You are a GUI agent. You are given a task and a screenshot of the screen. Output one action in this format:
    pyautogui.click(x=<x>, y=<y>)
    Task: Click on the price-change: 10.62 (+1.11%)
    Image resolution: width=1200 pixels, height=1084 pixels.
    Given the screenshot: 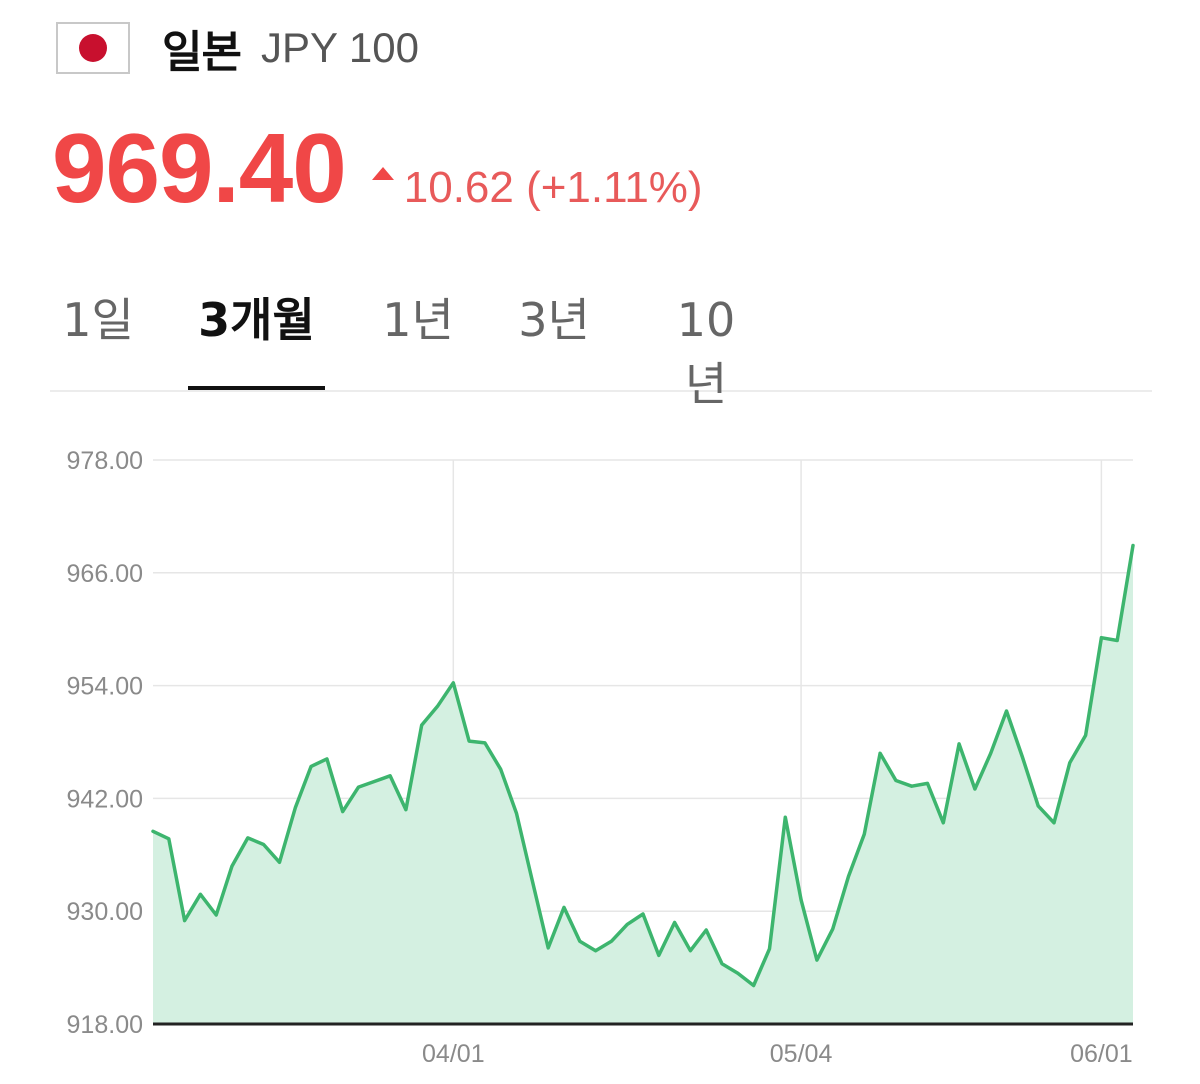 What is the action you would take?
    pyautogui.click(x=553, y=187)
    